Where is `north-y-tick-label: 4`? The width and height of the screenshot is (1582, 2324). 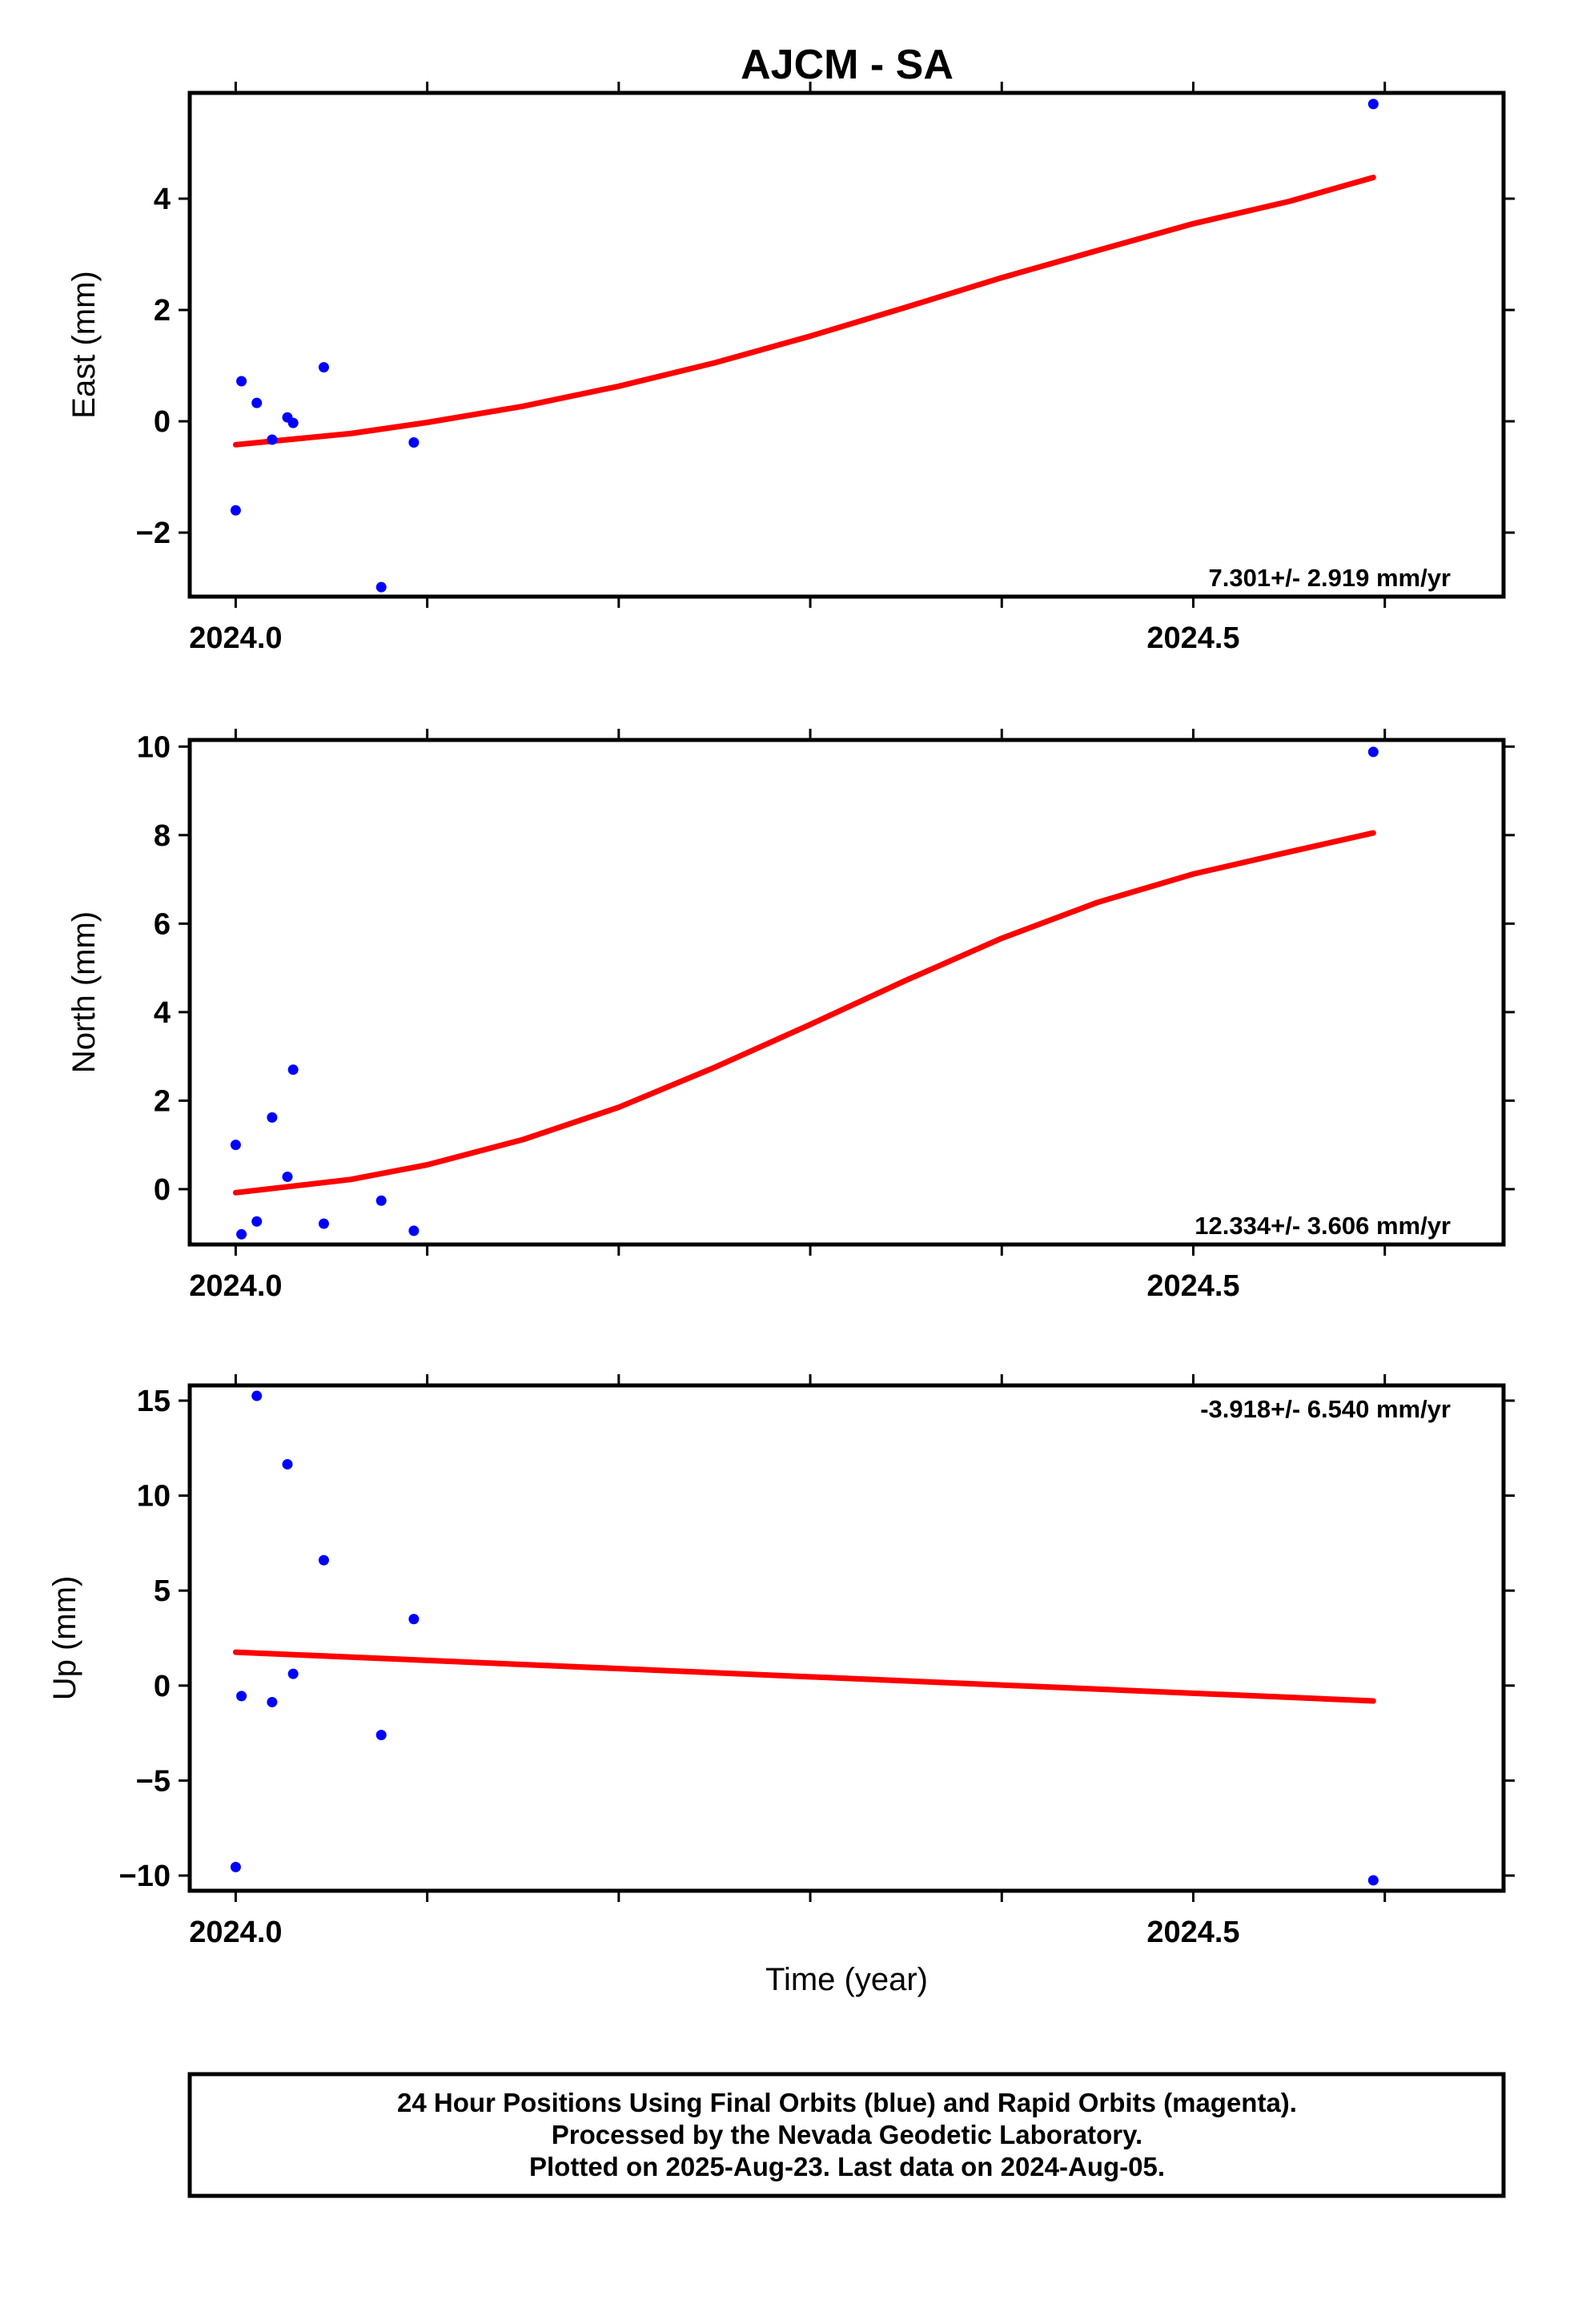 north-y-tick-label: 4 is located at coordinates (162, 1013).